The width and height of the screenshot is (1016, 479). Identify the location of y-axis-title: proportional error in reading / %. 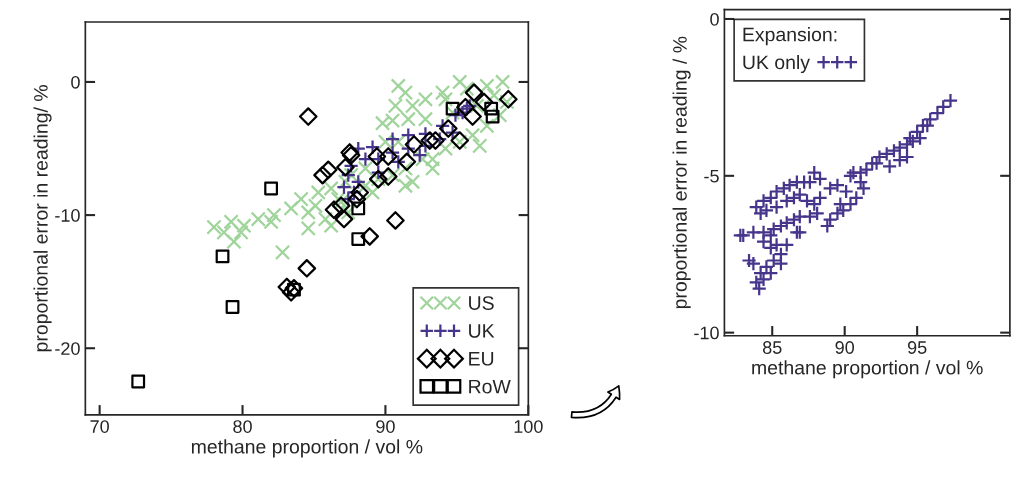
(681, 172).